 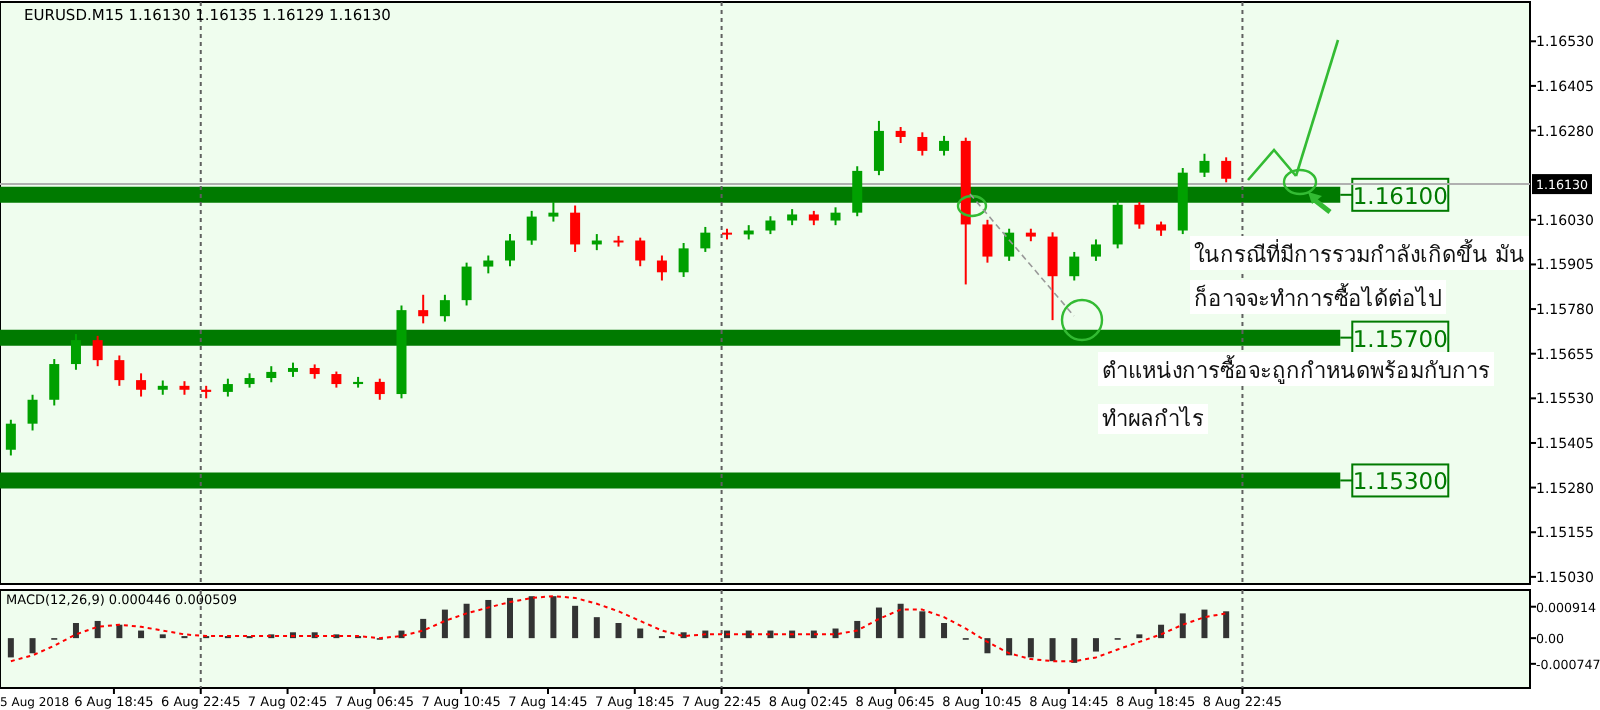 I want to click on annotation: ก็อาจจะทำการซื้อได้ต่อไป, so click(x=1318, y=297).